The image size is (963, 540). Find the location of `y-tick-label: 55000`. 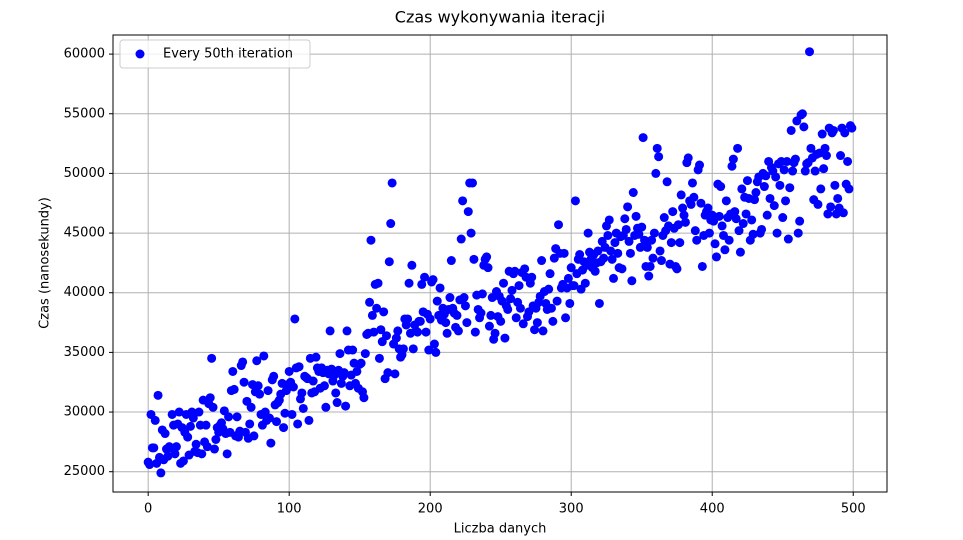

y-tick-label: 55000 is located at coordinates (84, 113).